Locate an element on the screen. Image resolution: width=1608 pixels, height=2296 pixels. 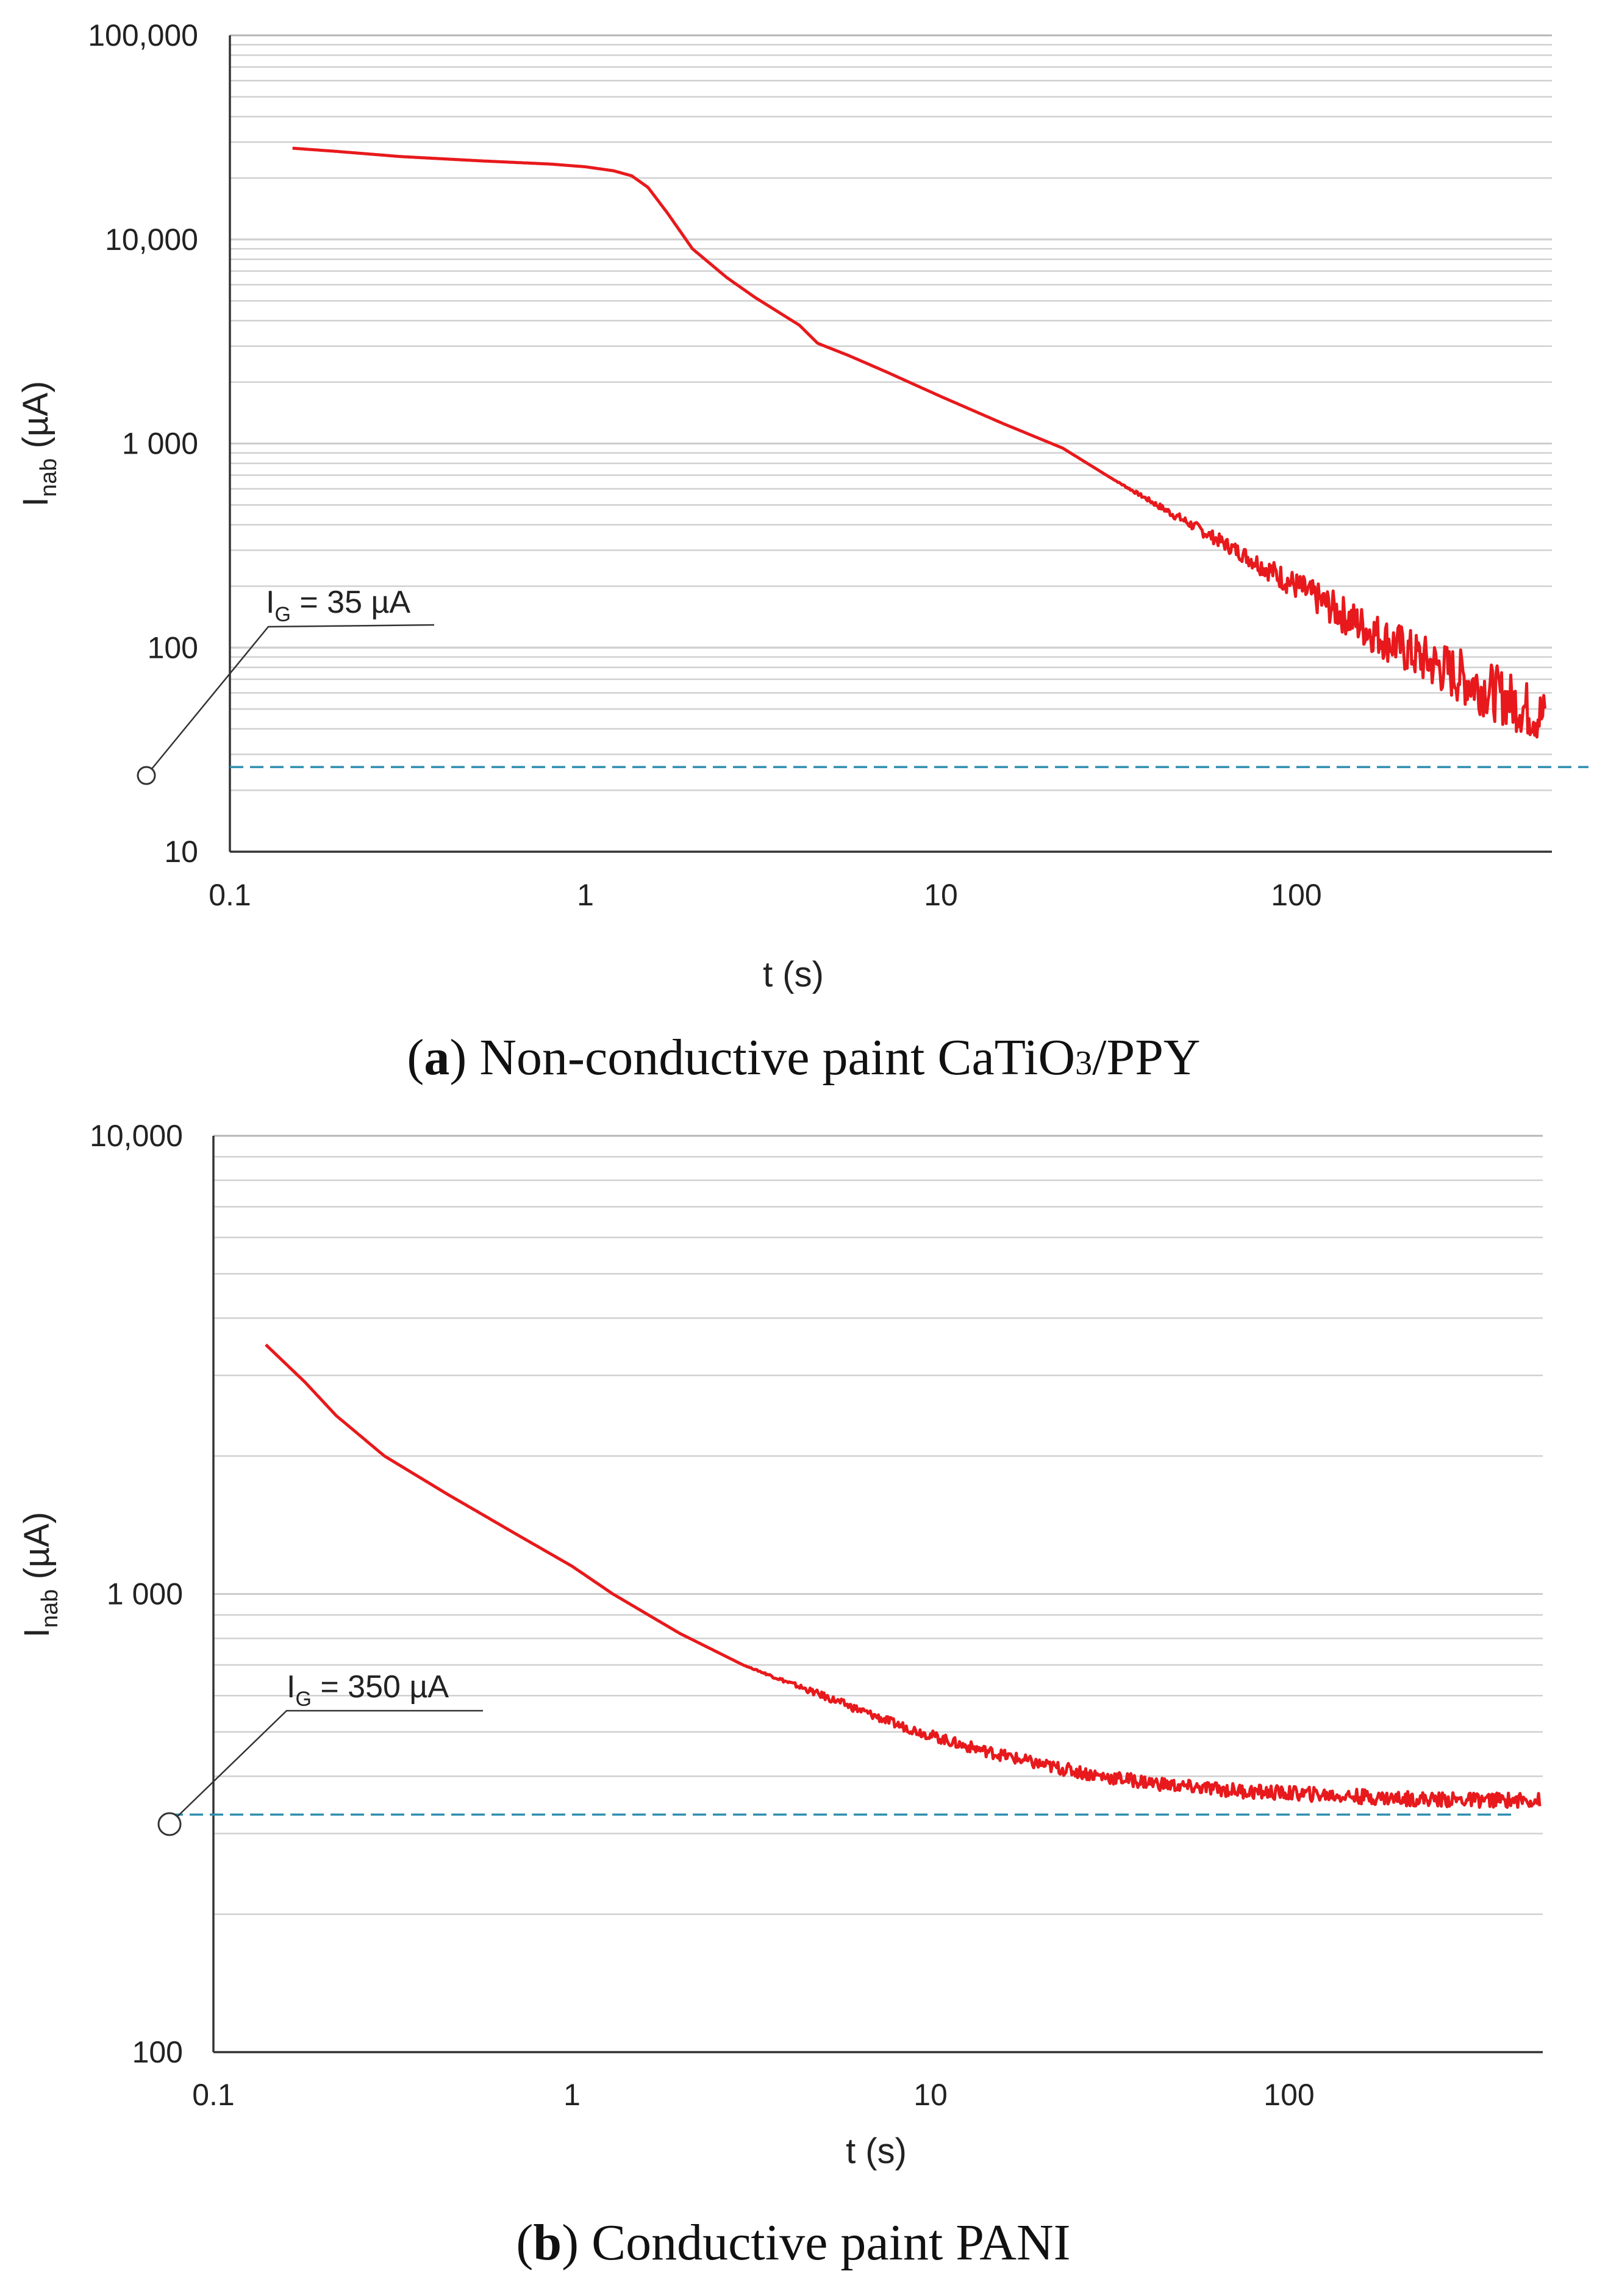
caption-a: (a) Non-conductive paint CaTiO3/PPY is located at coordinates (804, 1057).